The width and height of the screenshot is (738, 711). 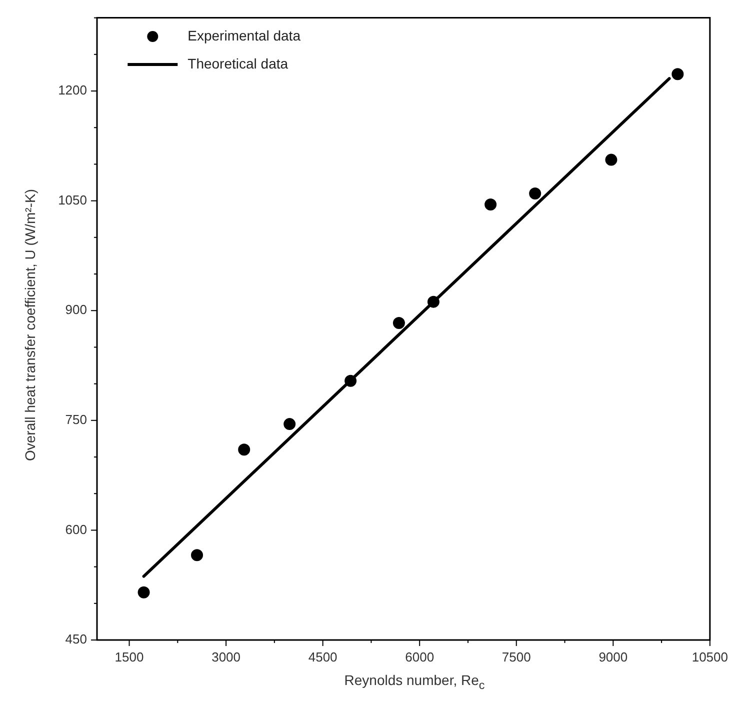 I want to click on y-tick-label: 1200, so click(x=72, y=90).